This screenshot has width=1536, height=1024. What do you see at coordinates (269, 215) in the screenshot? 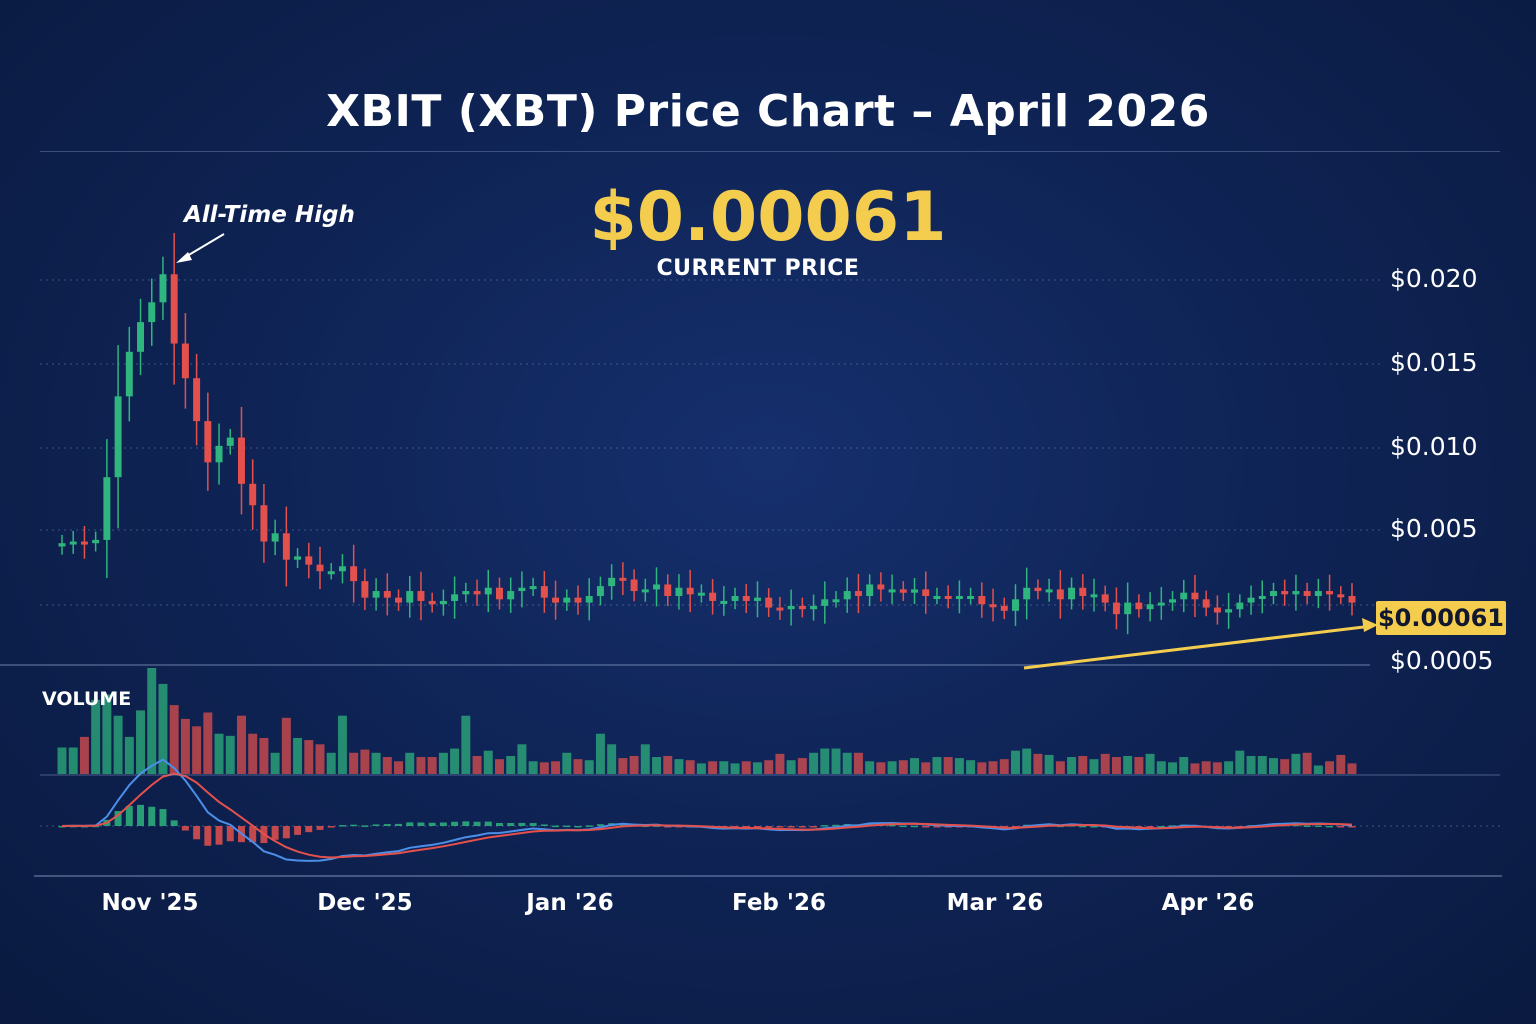
I see `all-time-high-annotation: All-Time High` at bounding box center [269, 215].